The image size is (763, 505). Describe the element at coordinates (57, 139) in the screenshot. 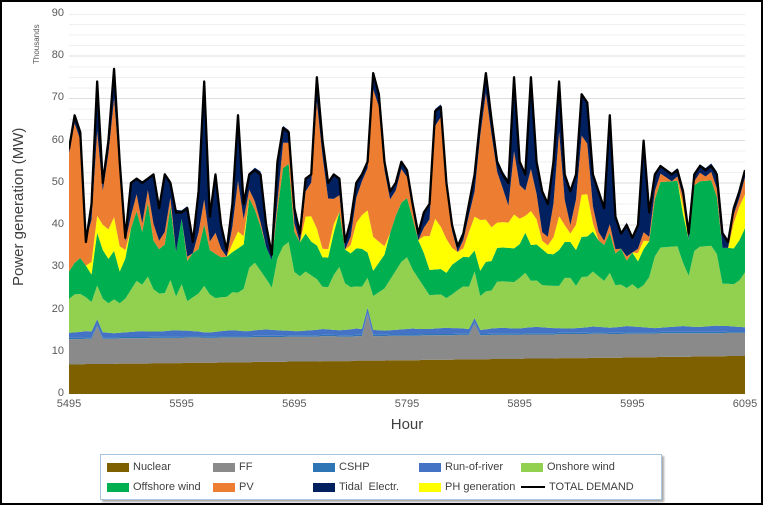

I see `y-tick-label: 60` at that location.